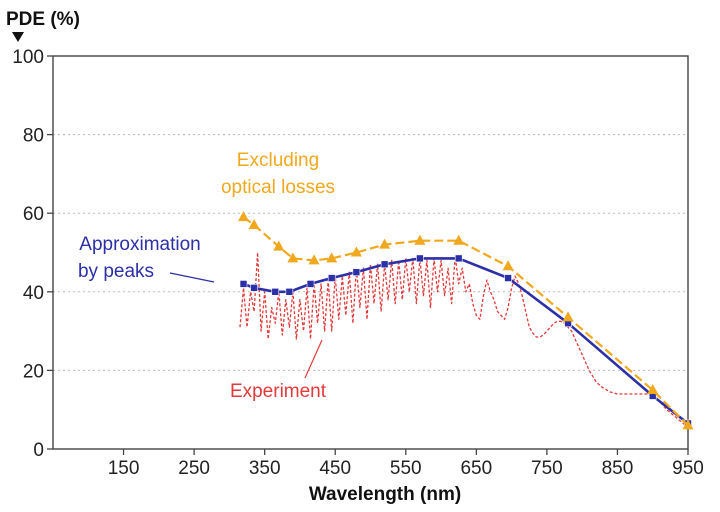 The width and height of the screenshot is (720, 512). I want to click on y-tick-label: 0, so click(38, 450).